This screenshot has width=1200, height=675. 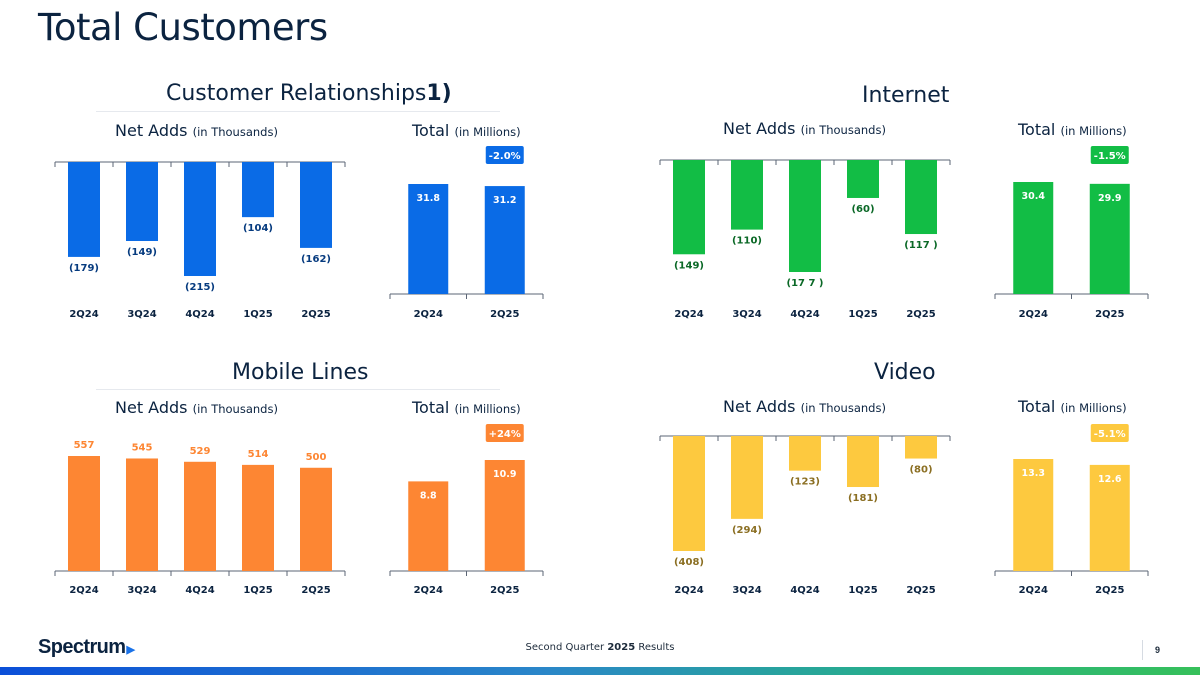 I want to click on int-net-category-label: 2Q24, so click(x=688, y=314).